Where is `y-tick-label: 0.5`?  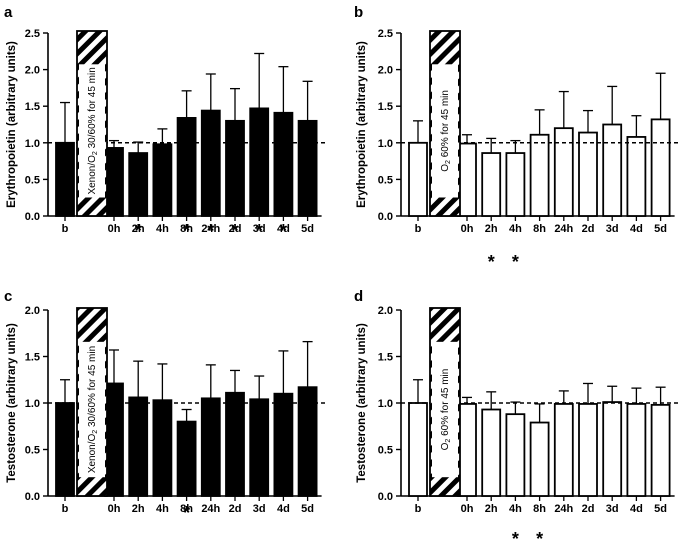
y-tick-label: 0.5 is located at coordinates (32, 180).